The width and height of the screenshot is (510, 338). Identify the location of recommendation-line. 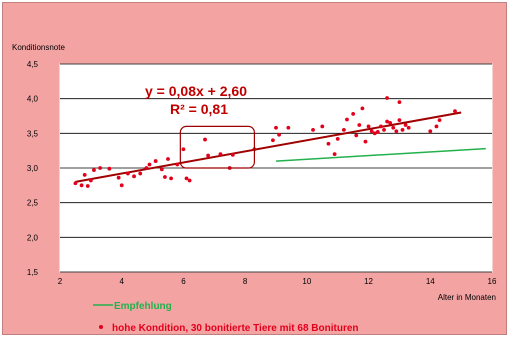
(380, 154).